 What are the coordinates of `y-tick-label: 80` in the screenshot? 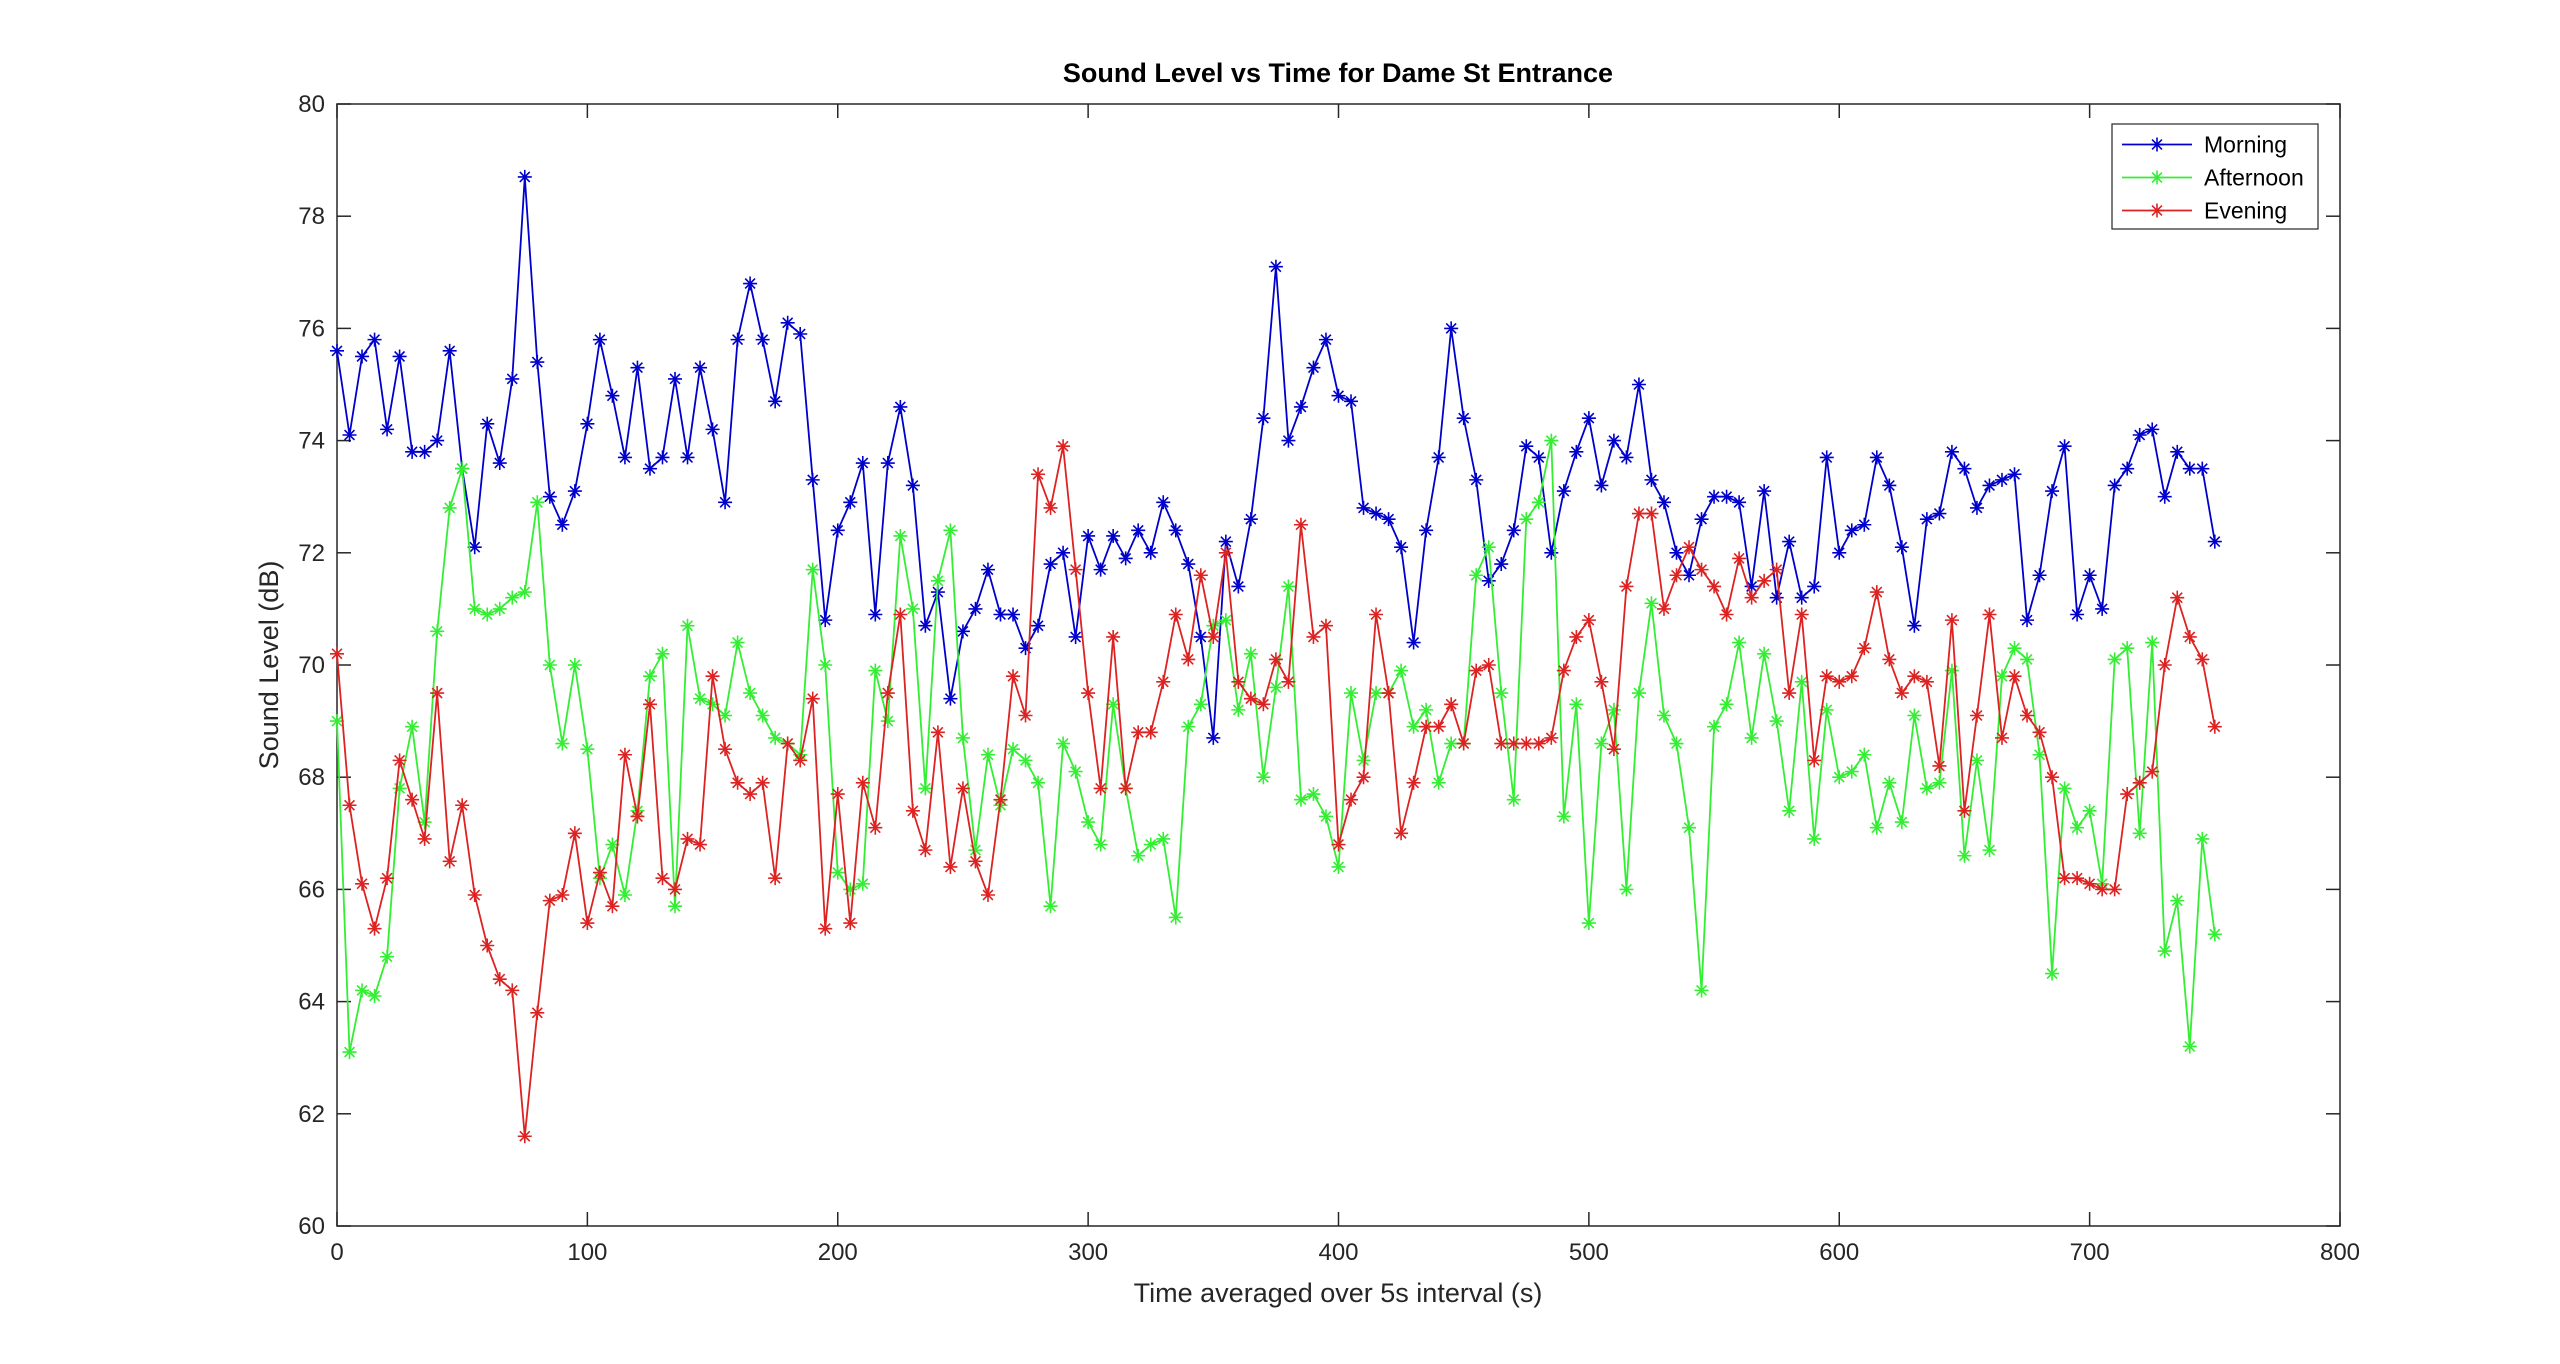 It's located at (311, 104).